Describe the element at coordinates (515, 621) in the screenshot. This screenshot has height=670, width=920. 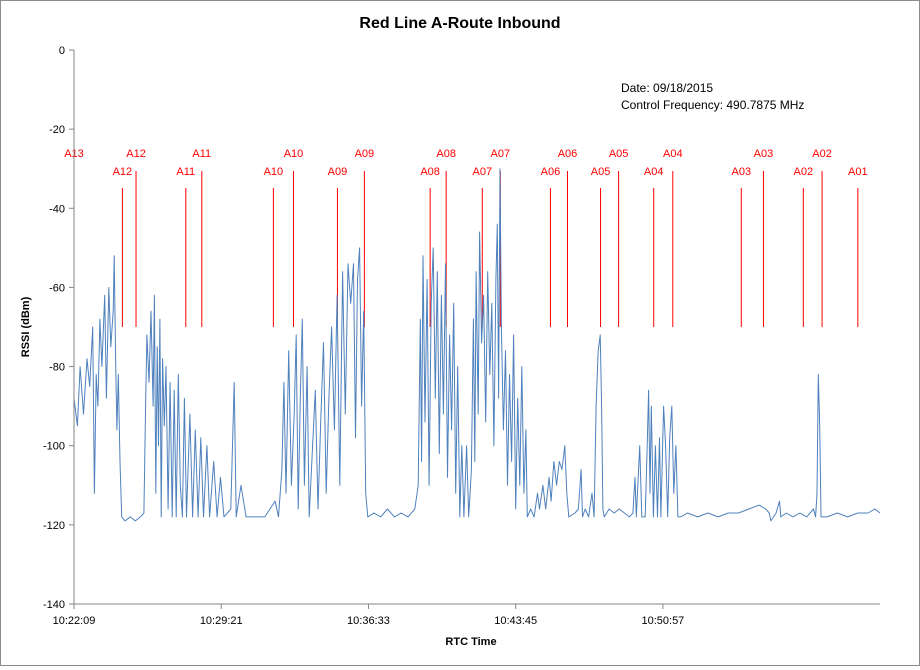
I see `x-tick-label: 10:43:45` at that location.